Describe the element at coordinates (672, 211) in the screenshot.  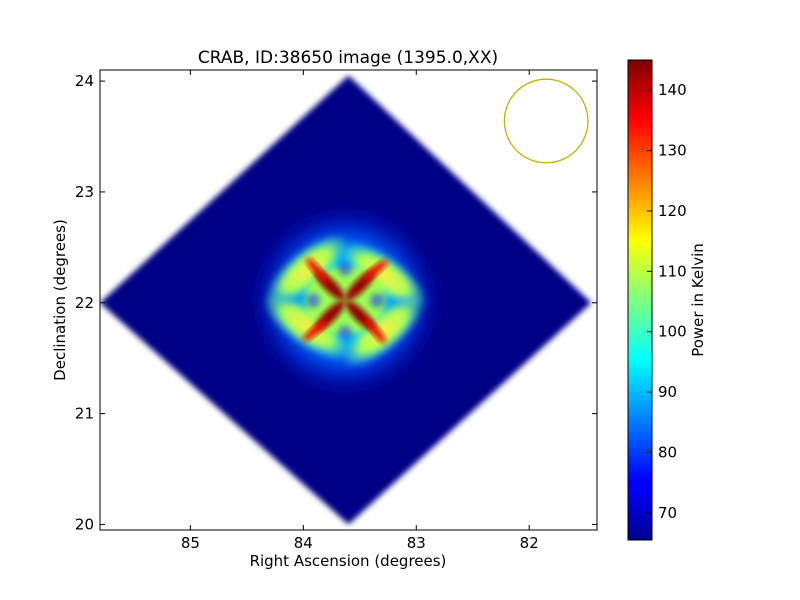
I see `colorbar-tick-label: 120` at that location.